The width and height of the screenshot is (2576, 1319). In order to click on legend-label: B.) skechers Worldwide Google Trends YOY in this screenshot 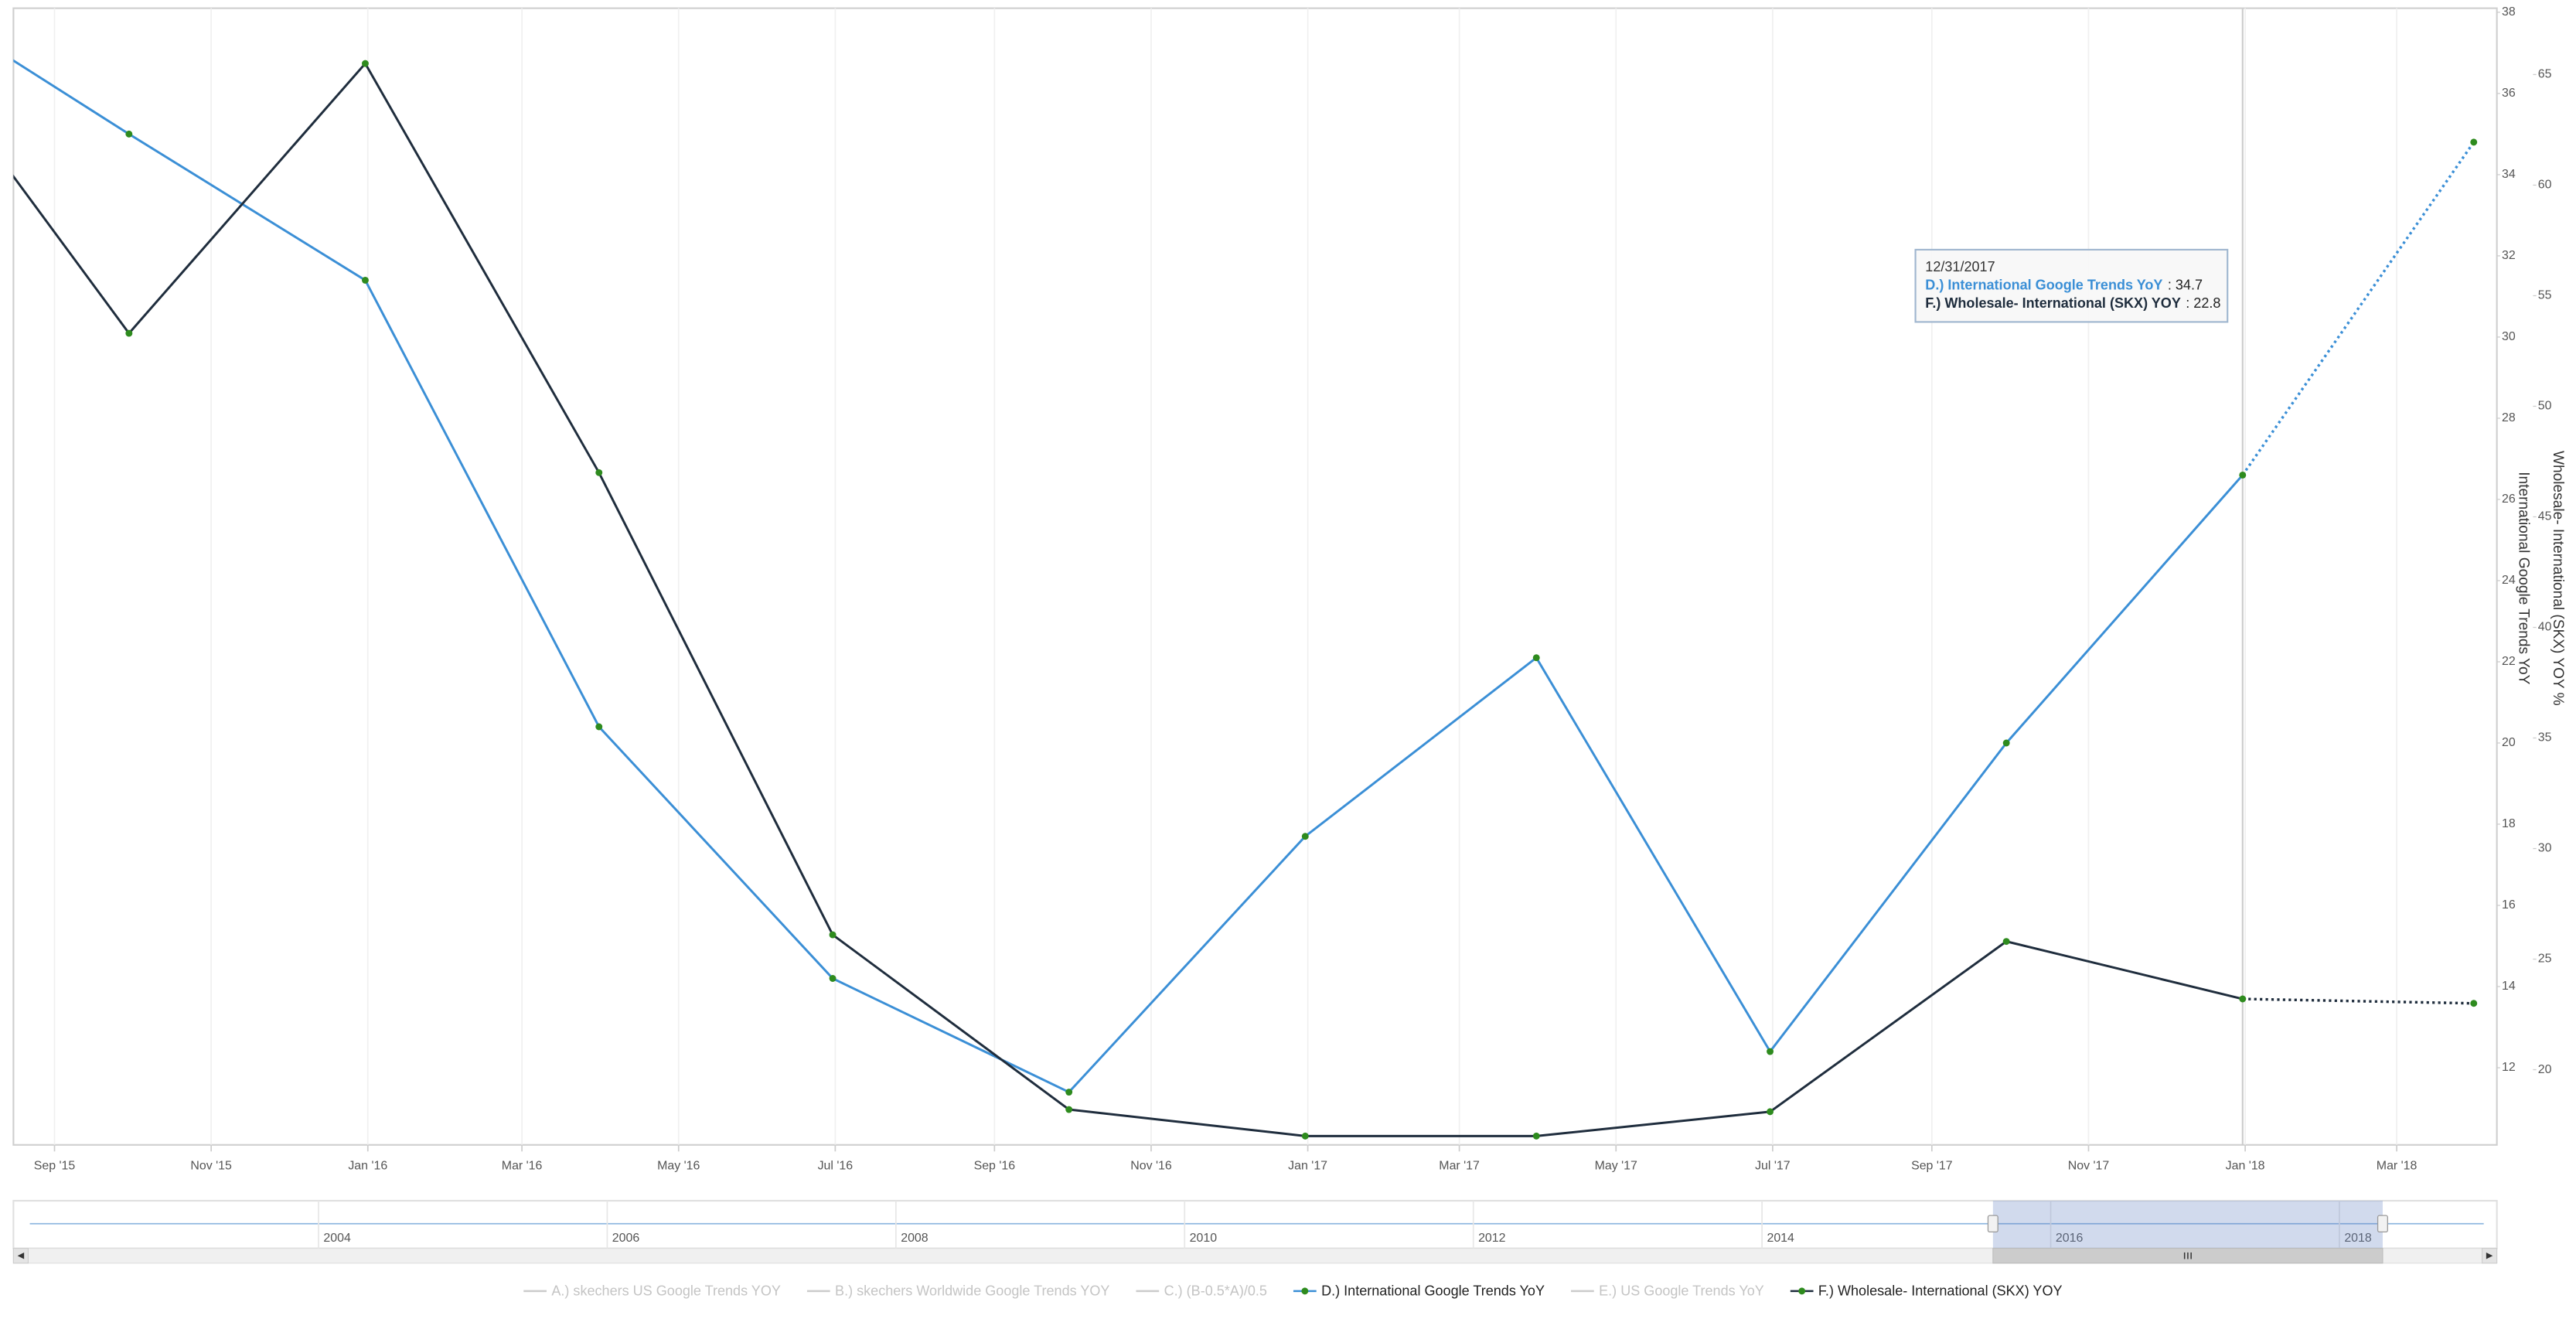, I will do `click(972, 1291)`.